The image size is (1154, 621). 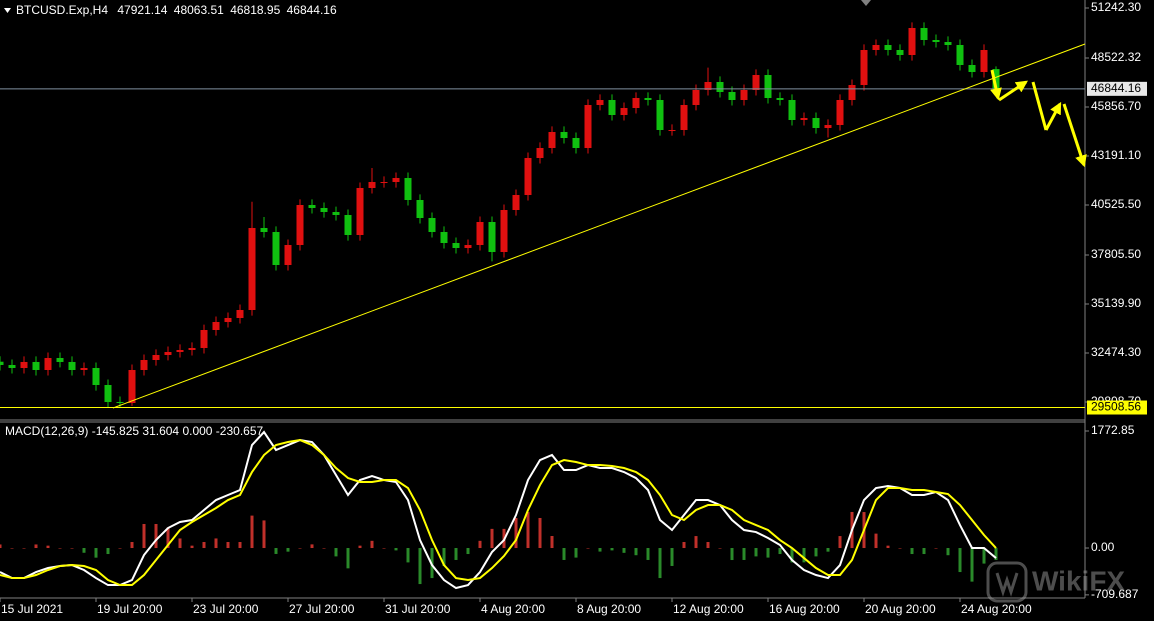 What do you see at coordinates (1055, 582) in the screenshot?
I see `watermark: WikiFX` at bounding box center [1055, 582].